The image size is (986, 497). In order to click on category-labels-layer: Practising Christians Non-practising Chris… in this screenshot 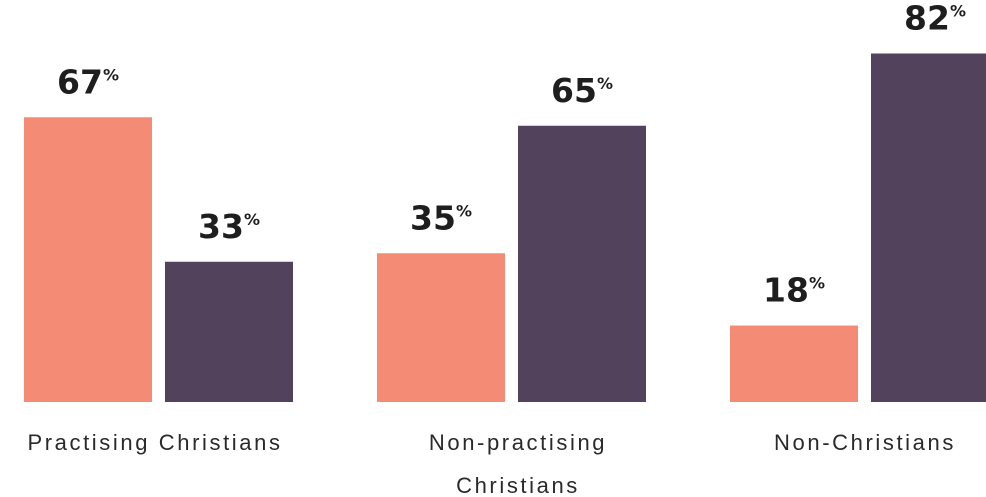, I will do `click(491, 463)`.